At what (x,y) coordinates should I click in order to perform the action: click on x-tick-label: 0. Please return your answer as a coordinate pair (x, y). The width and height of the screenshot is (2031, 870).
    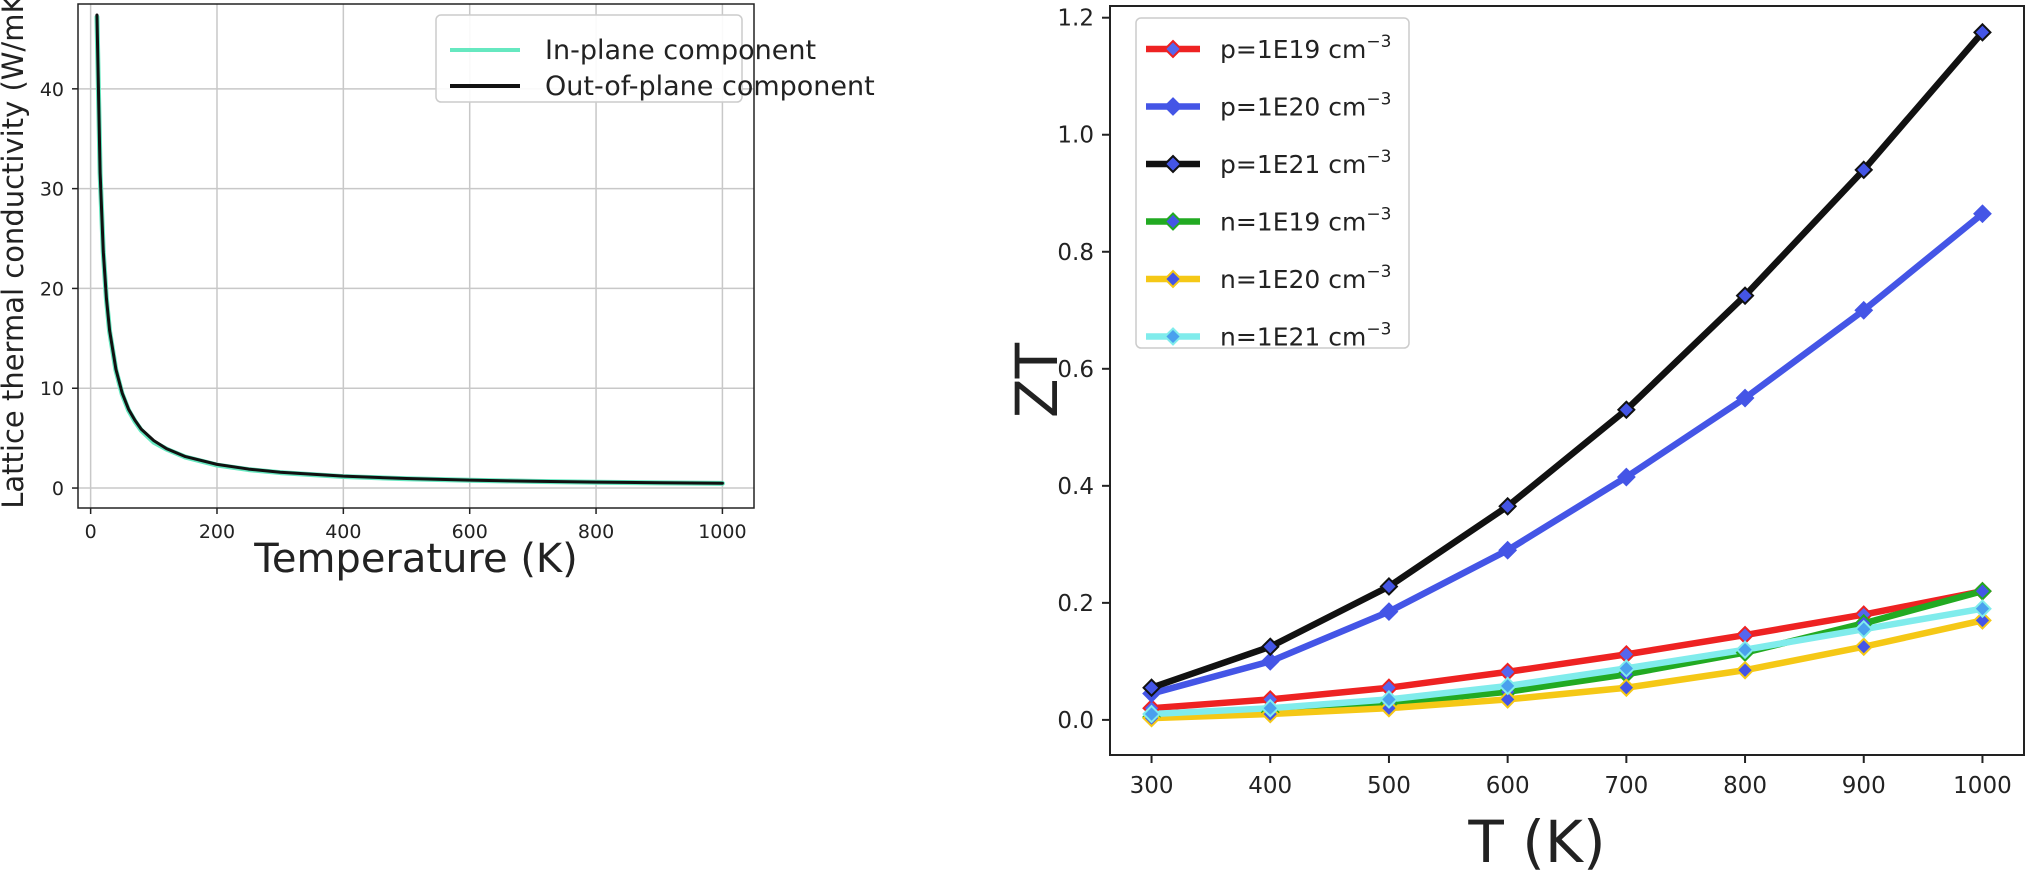
    Looking at the image, I should click on (91, 532).